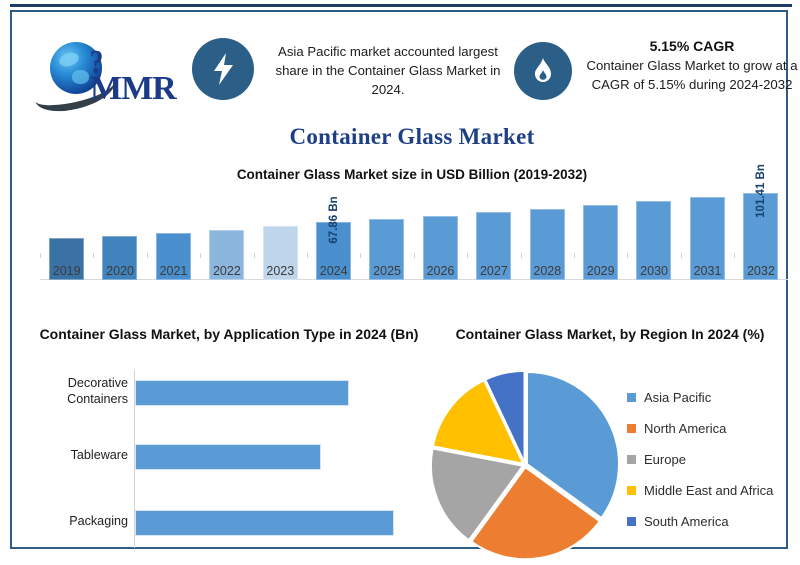 Image resolution: width=800 pixels, height=565 pixels. Describe the element at coordinates (414, 279) in the screenshot. I see `x-axis-line` at that location.